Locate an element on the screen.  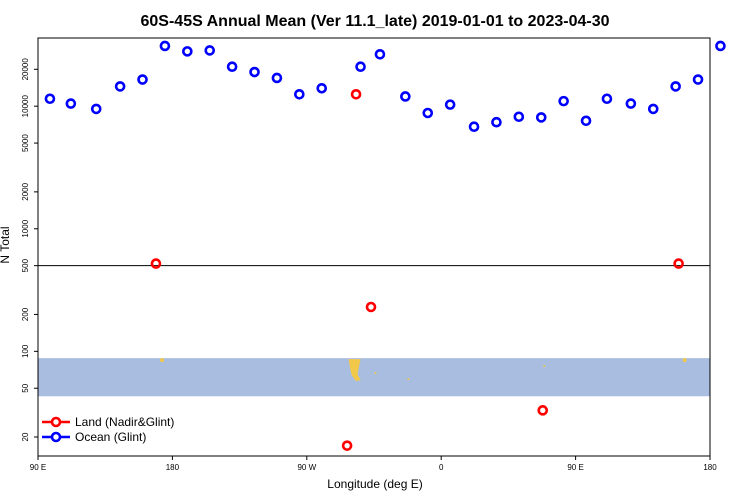
map-band-ocean is located at coordinates (374, 377).